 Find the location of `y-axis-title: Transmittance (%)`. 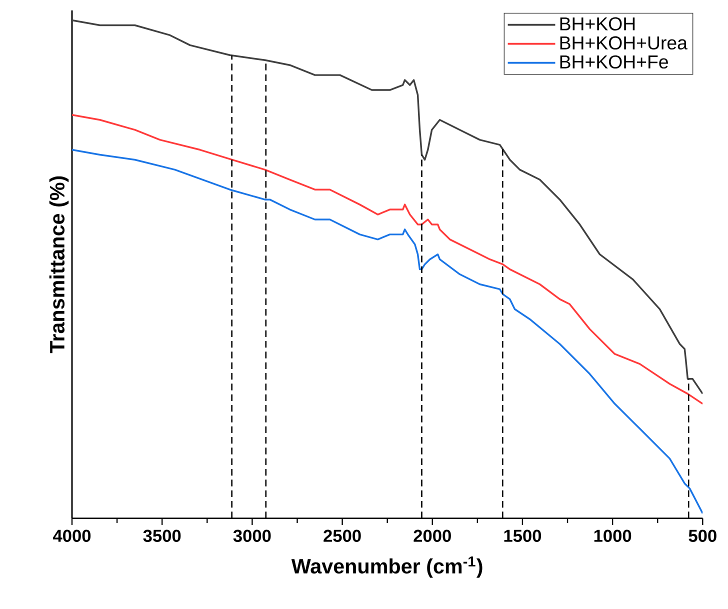

y-axis-title: Transmittance (%) is located at coordinates (59, 265).